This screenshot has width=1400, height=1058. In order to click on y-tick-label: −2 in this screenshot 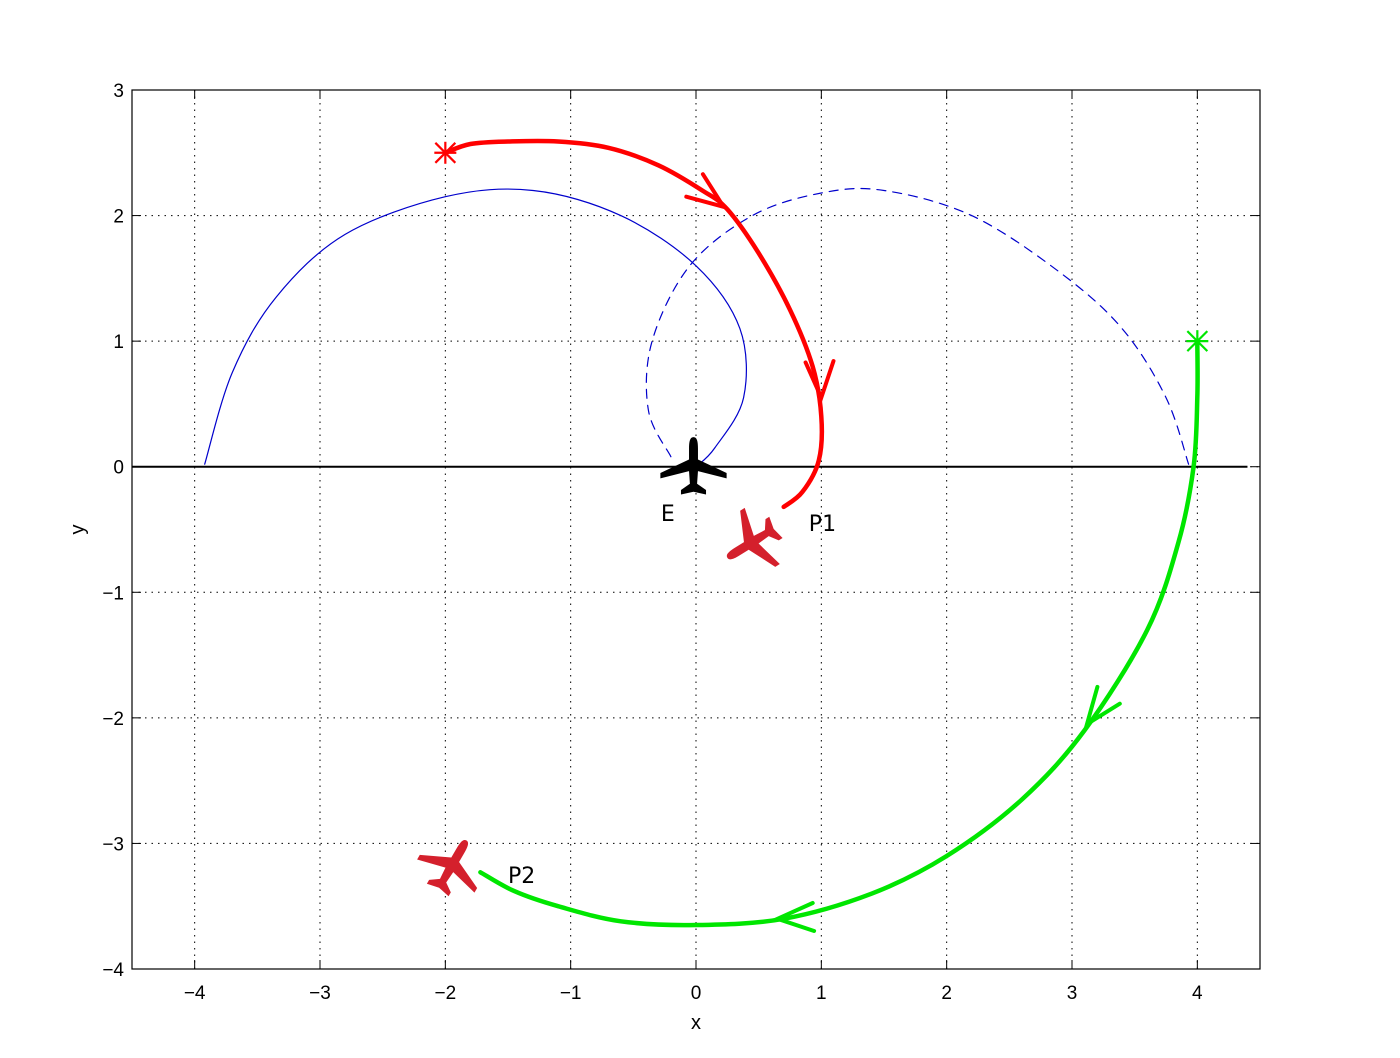, I will do `click(113, 719)`.